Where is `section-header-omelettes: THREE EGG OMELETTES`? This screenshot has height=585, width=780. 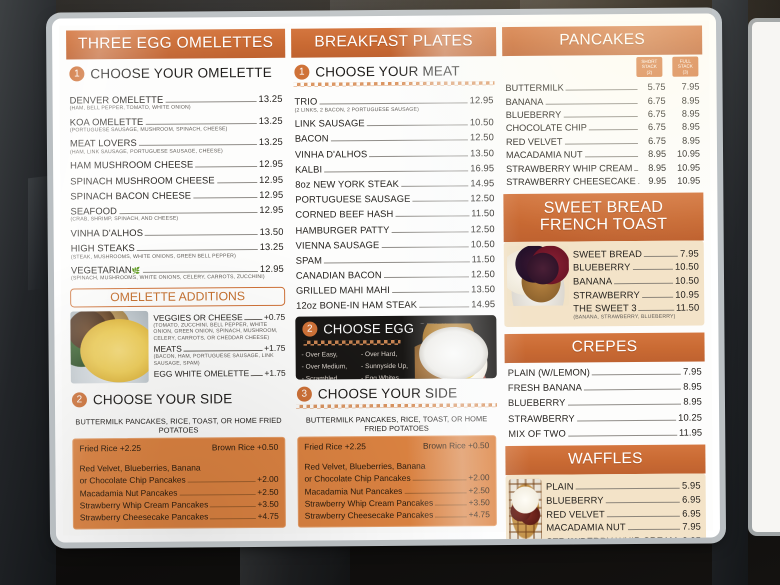
section-header-omelettes: THREE EGG OMELETTES is located at coordinates (176, 44).